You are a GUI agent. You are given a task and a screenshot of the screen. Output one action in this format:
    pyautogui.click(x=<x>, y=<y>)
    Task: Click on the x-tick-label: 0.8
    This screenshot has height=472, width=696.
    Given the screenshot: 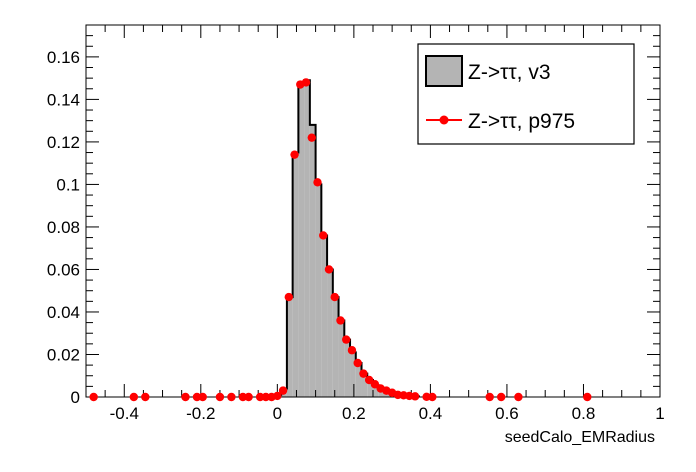 What is the action you would take?
    pyautogui.click(x=584, y=413)
    